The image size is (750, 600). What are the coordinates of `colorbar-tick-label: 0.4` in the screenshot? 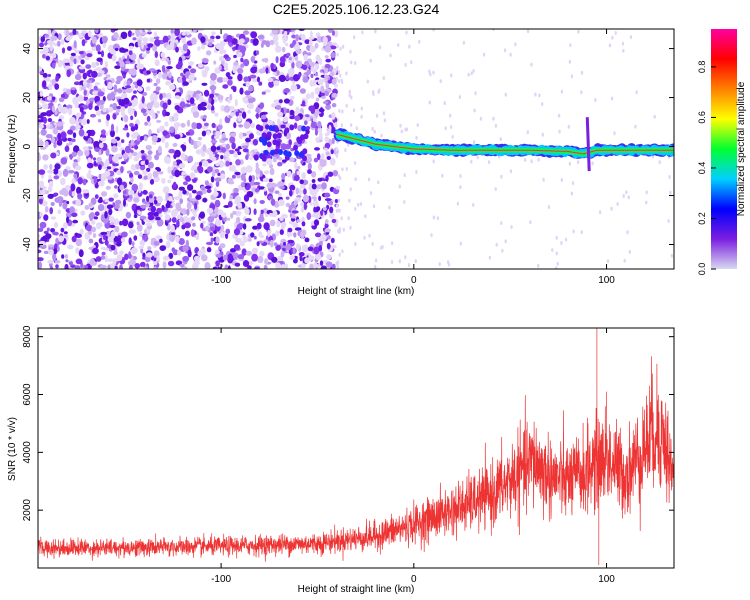 It's located at (702, 168).